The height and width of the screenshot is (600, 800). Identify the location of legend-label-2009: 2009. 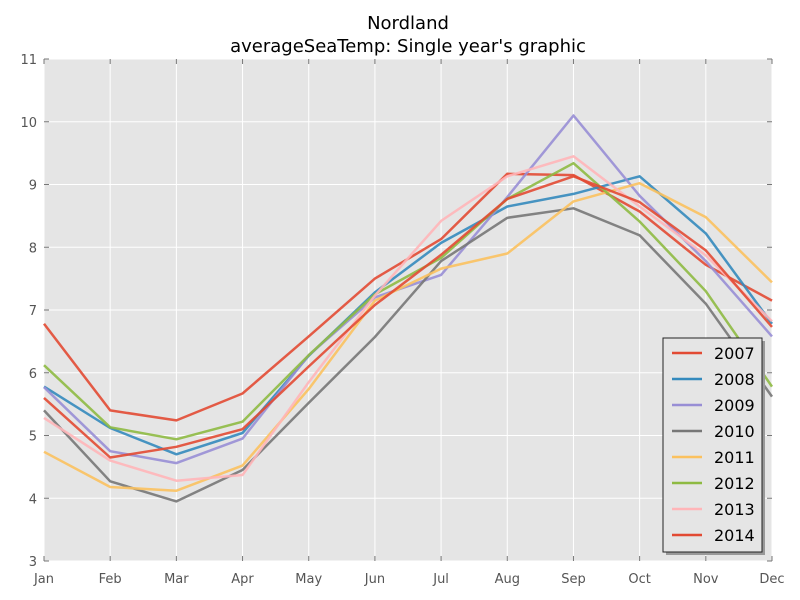
(734, 405).